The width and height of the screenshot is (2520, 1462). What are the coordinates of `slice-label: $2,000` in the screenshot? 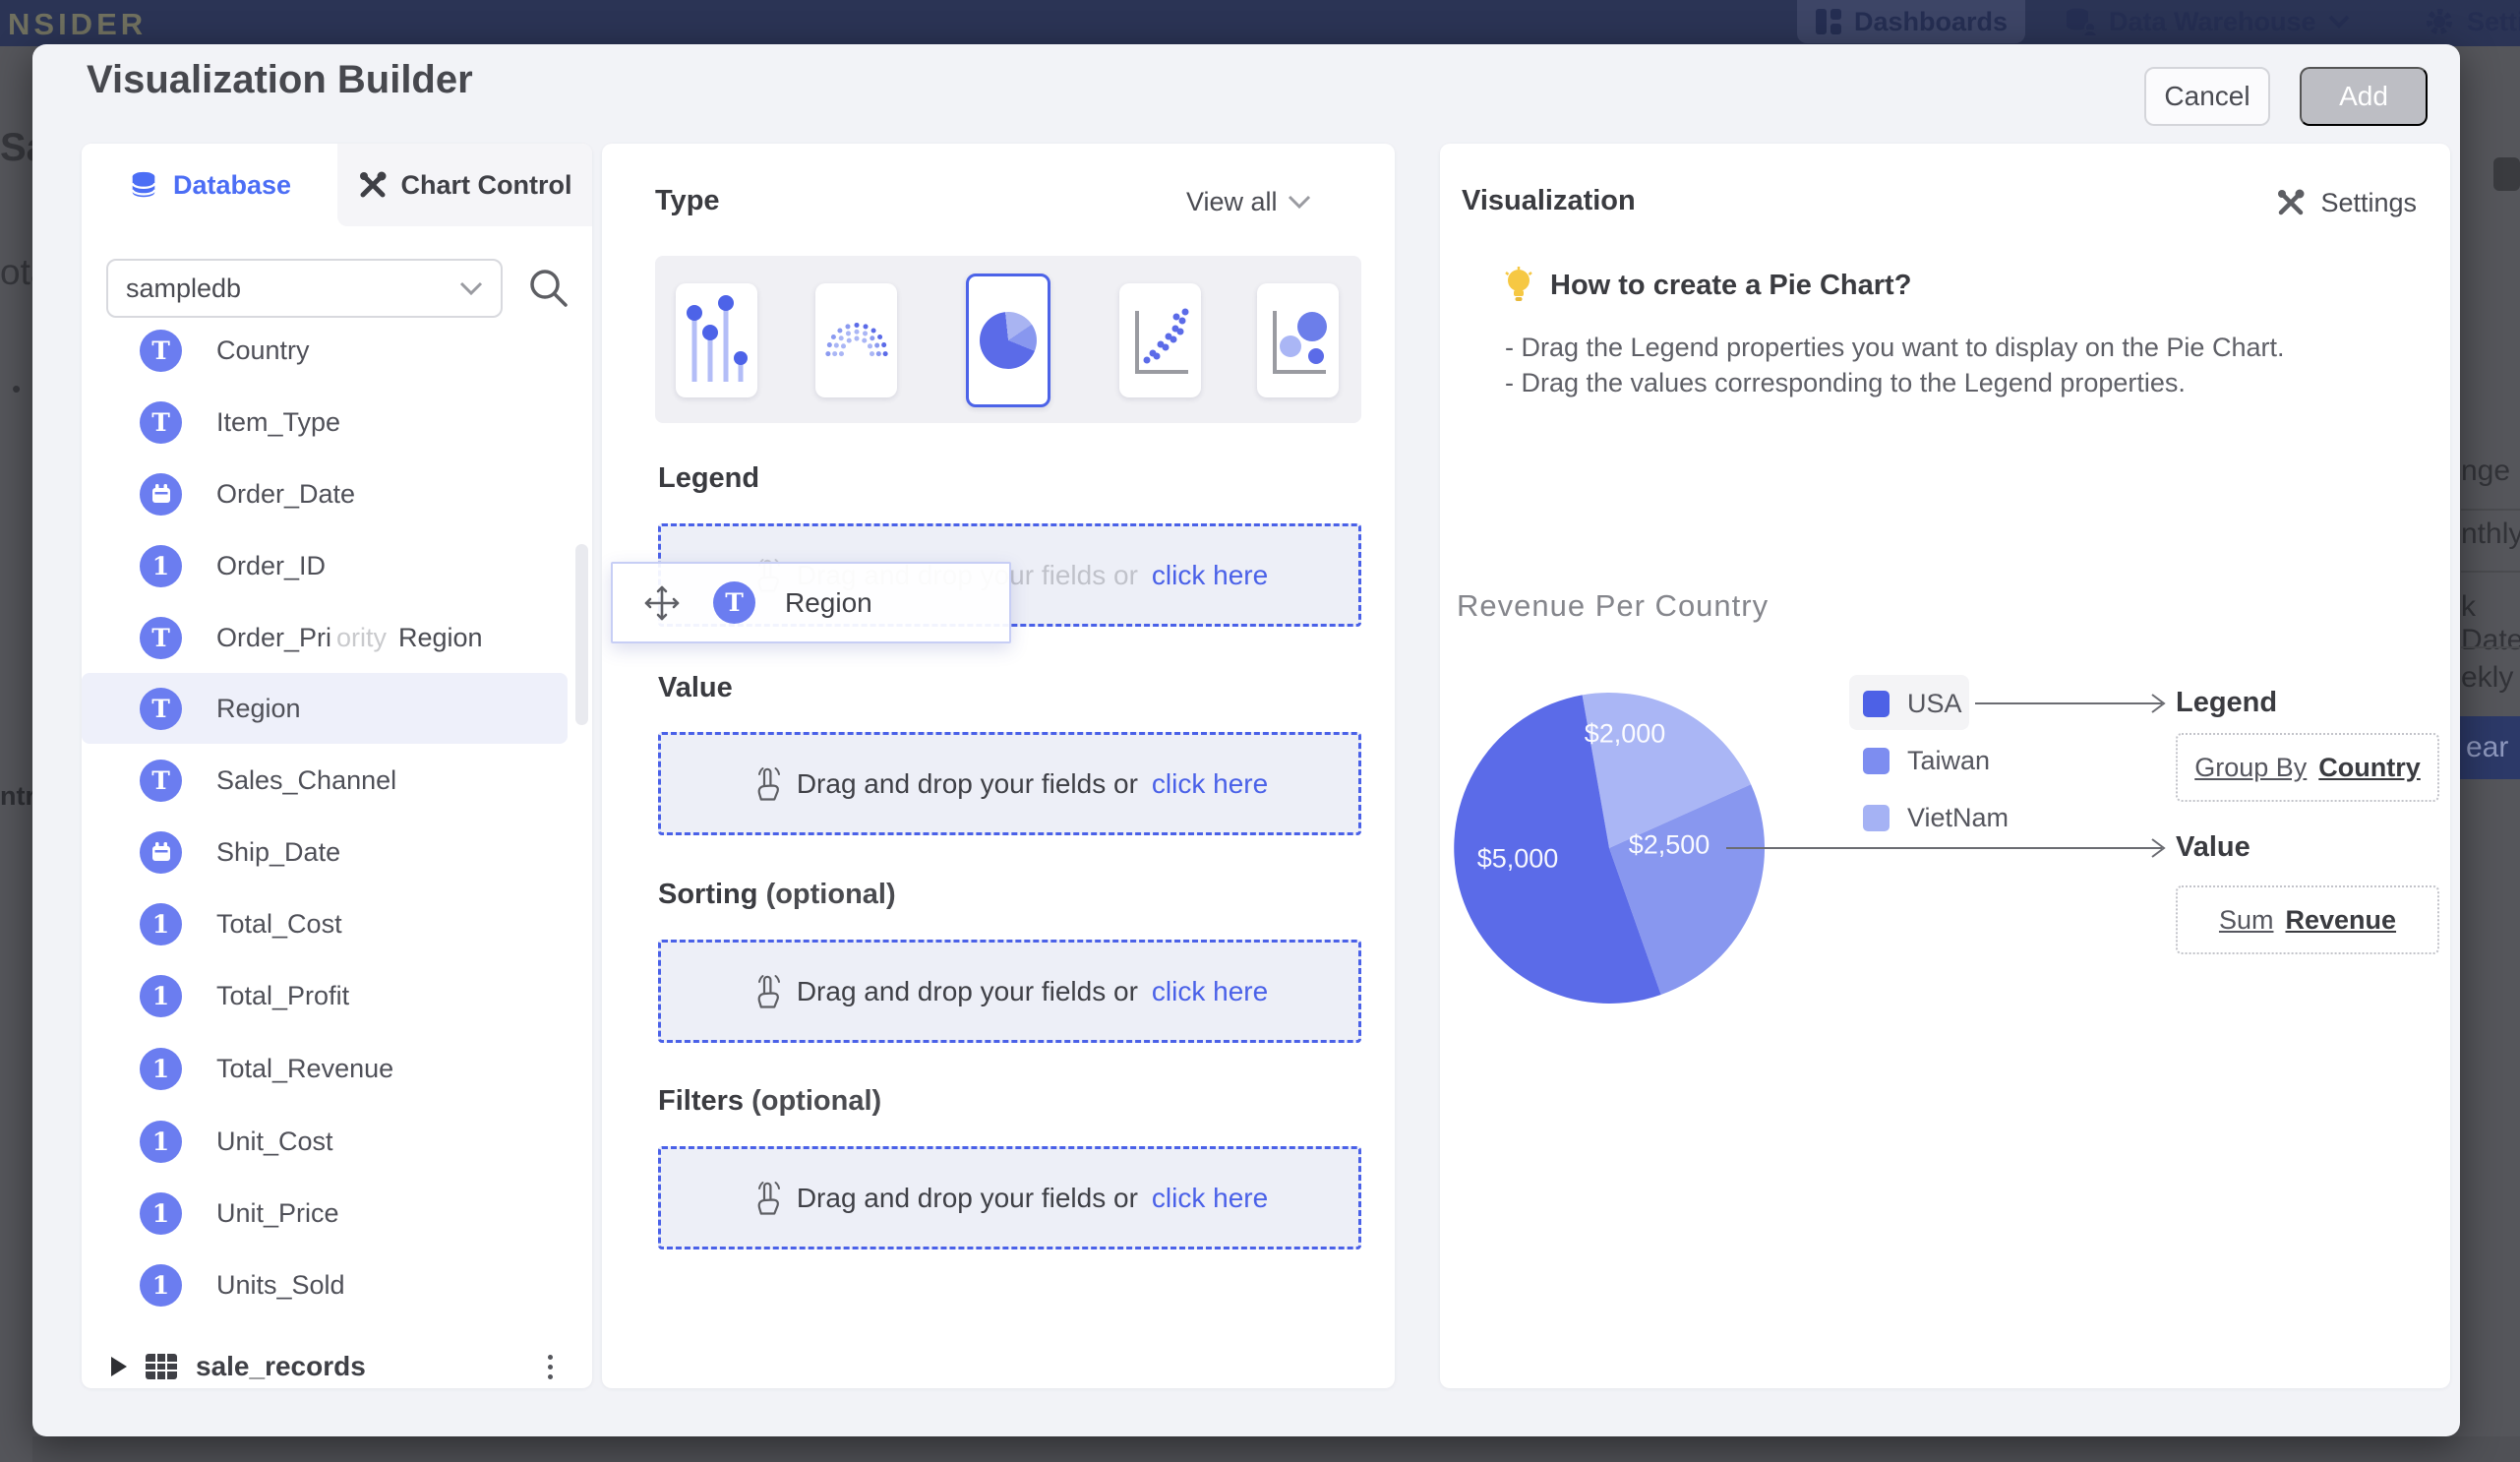 It's located at (1625, 733).